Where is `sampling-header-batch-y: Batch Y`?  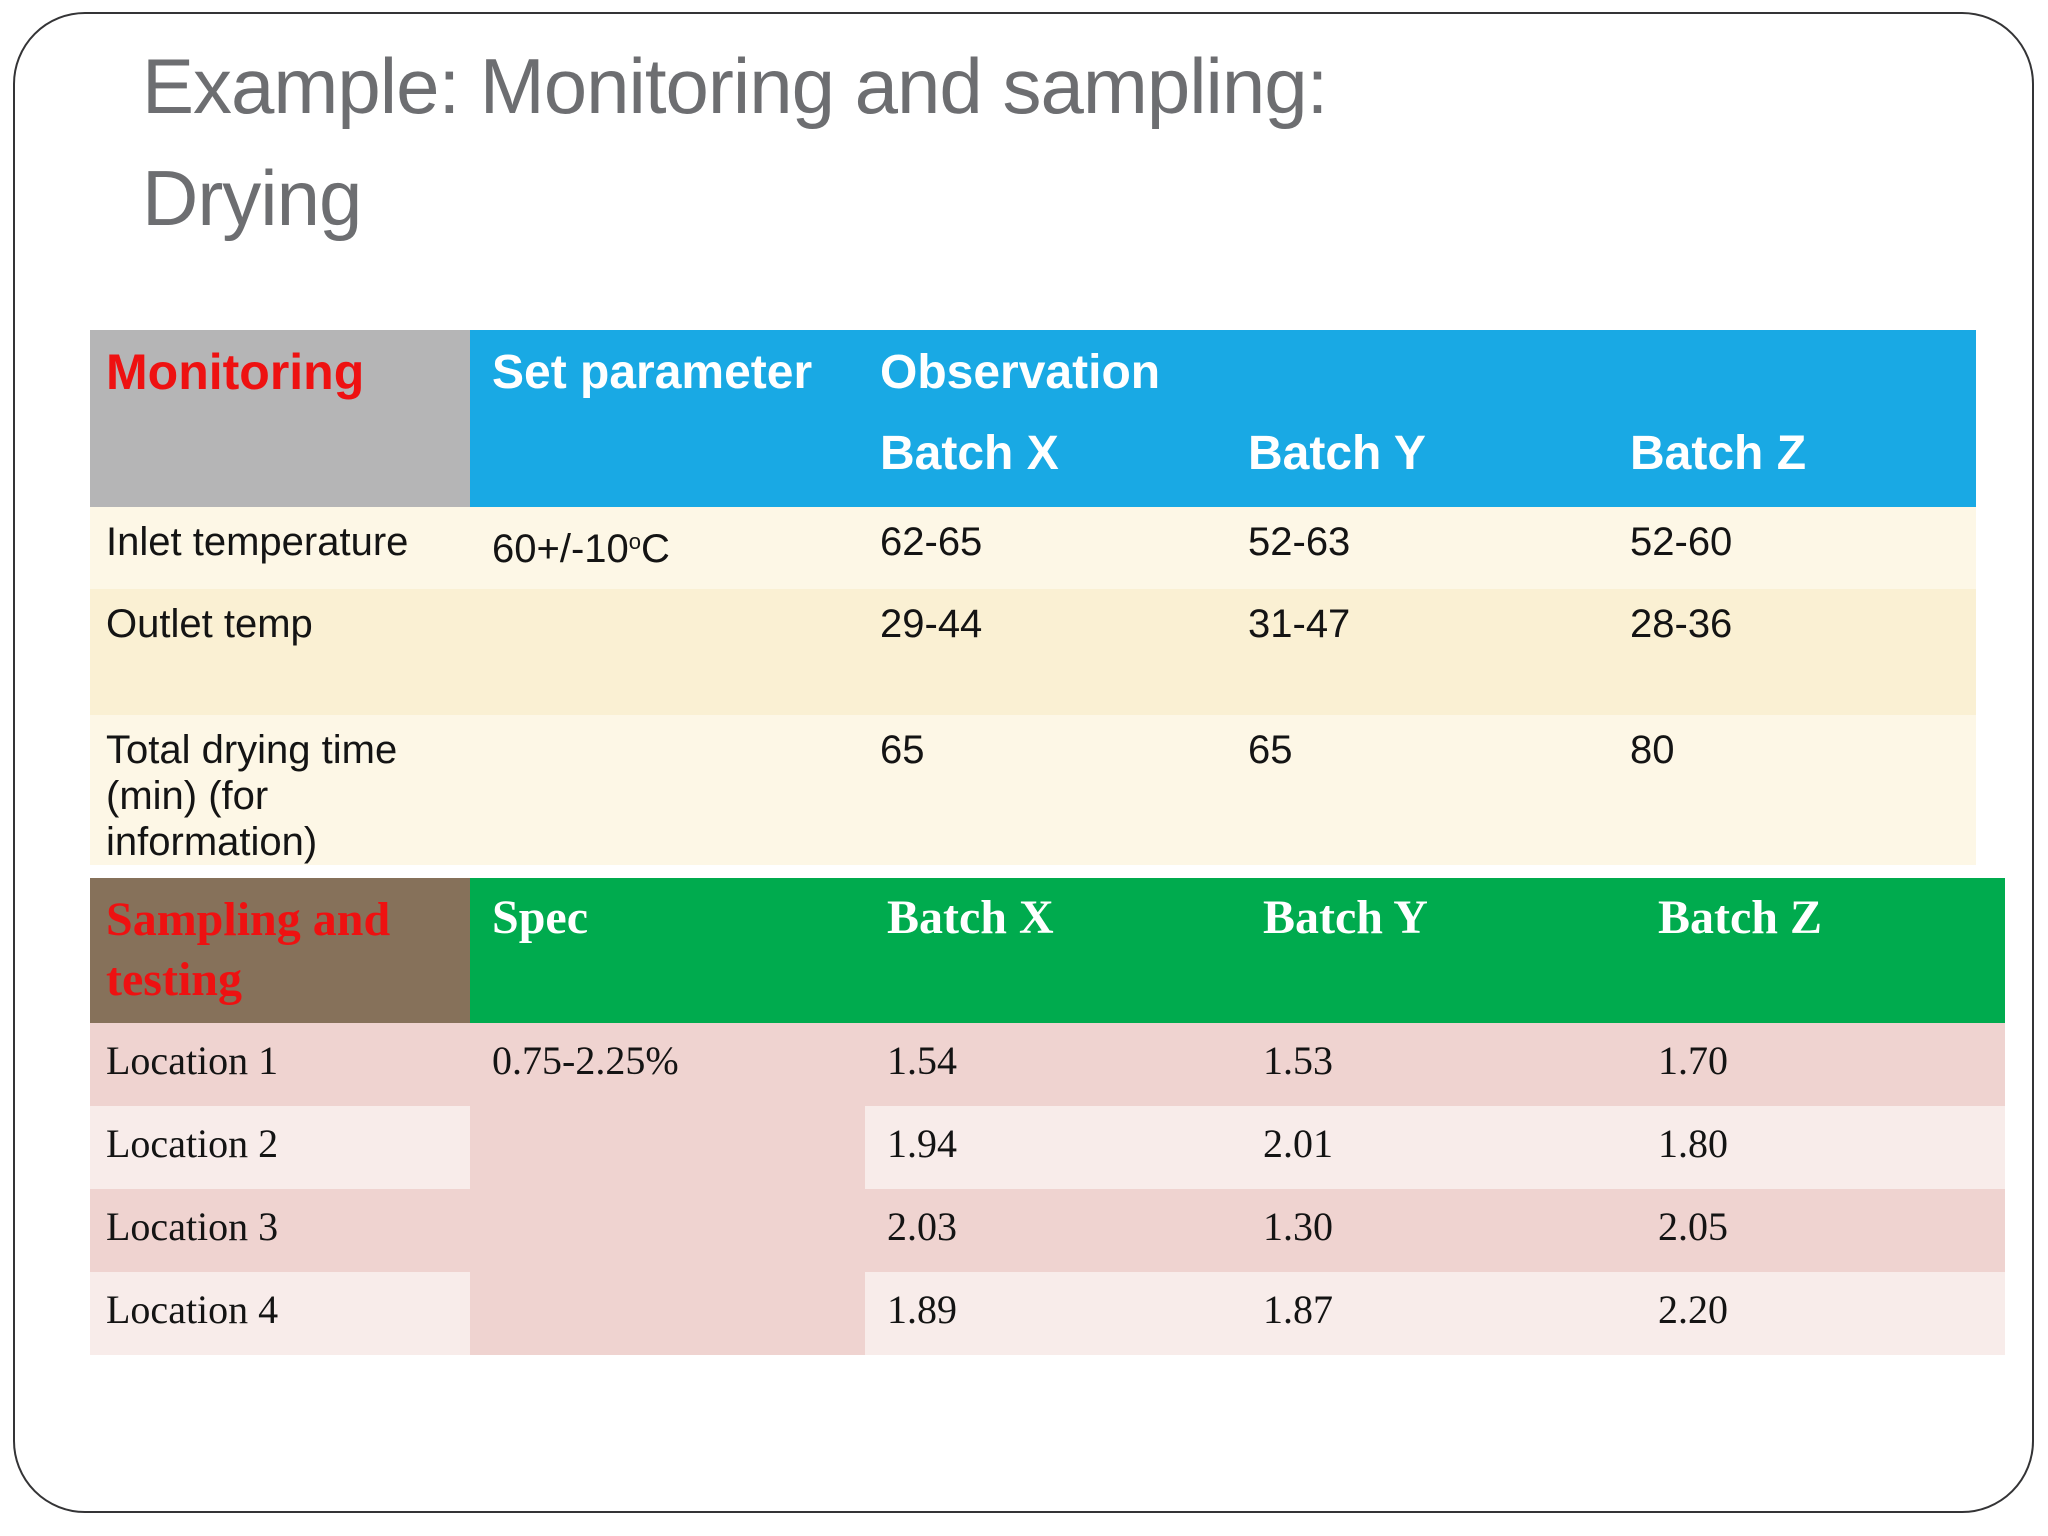 sampling-header-batch-y: Batch Y is located at coordinates (1438, 950).